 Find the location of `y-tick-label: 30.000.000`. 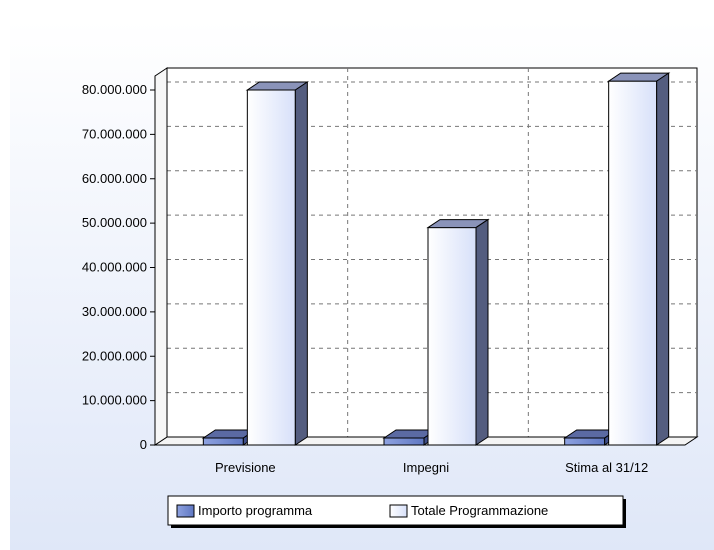

y-tick-label: 30.000.000 is located at coordinates (114, 311).